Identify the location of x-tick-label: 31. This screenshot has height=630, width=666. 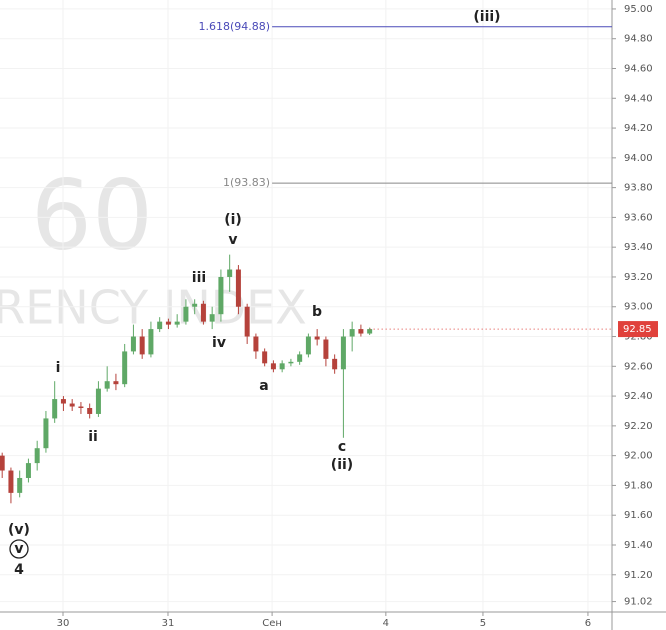
(168, 623).